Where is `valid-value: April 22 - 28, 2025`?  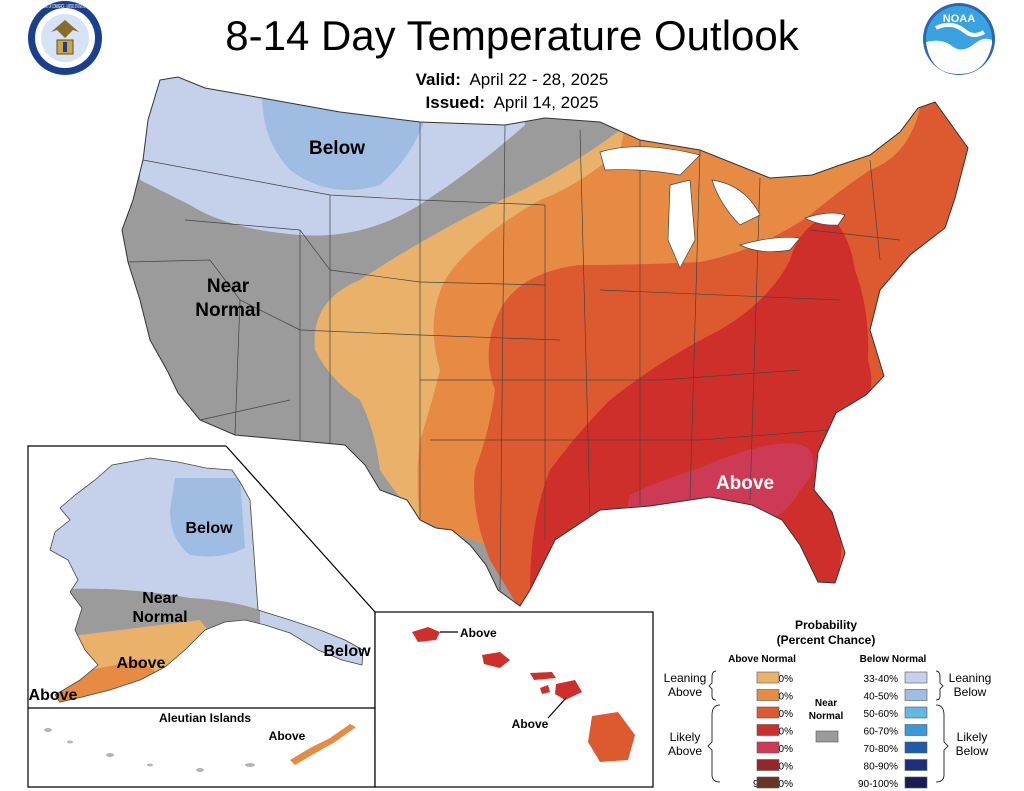 valid-value: April 22 - 28, 2025 is located at coordinates (539, 79).